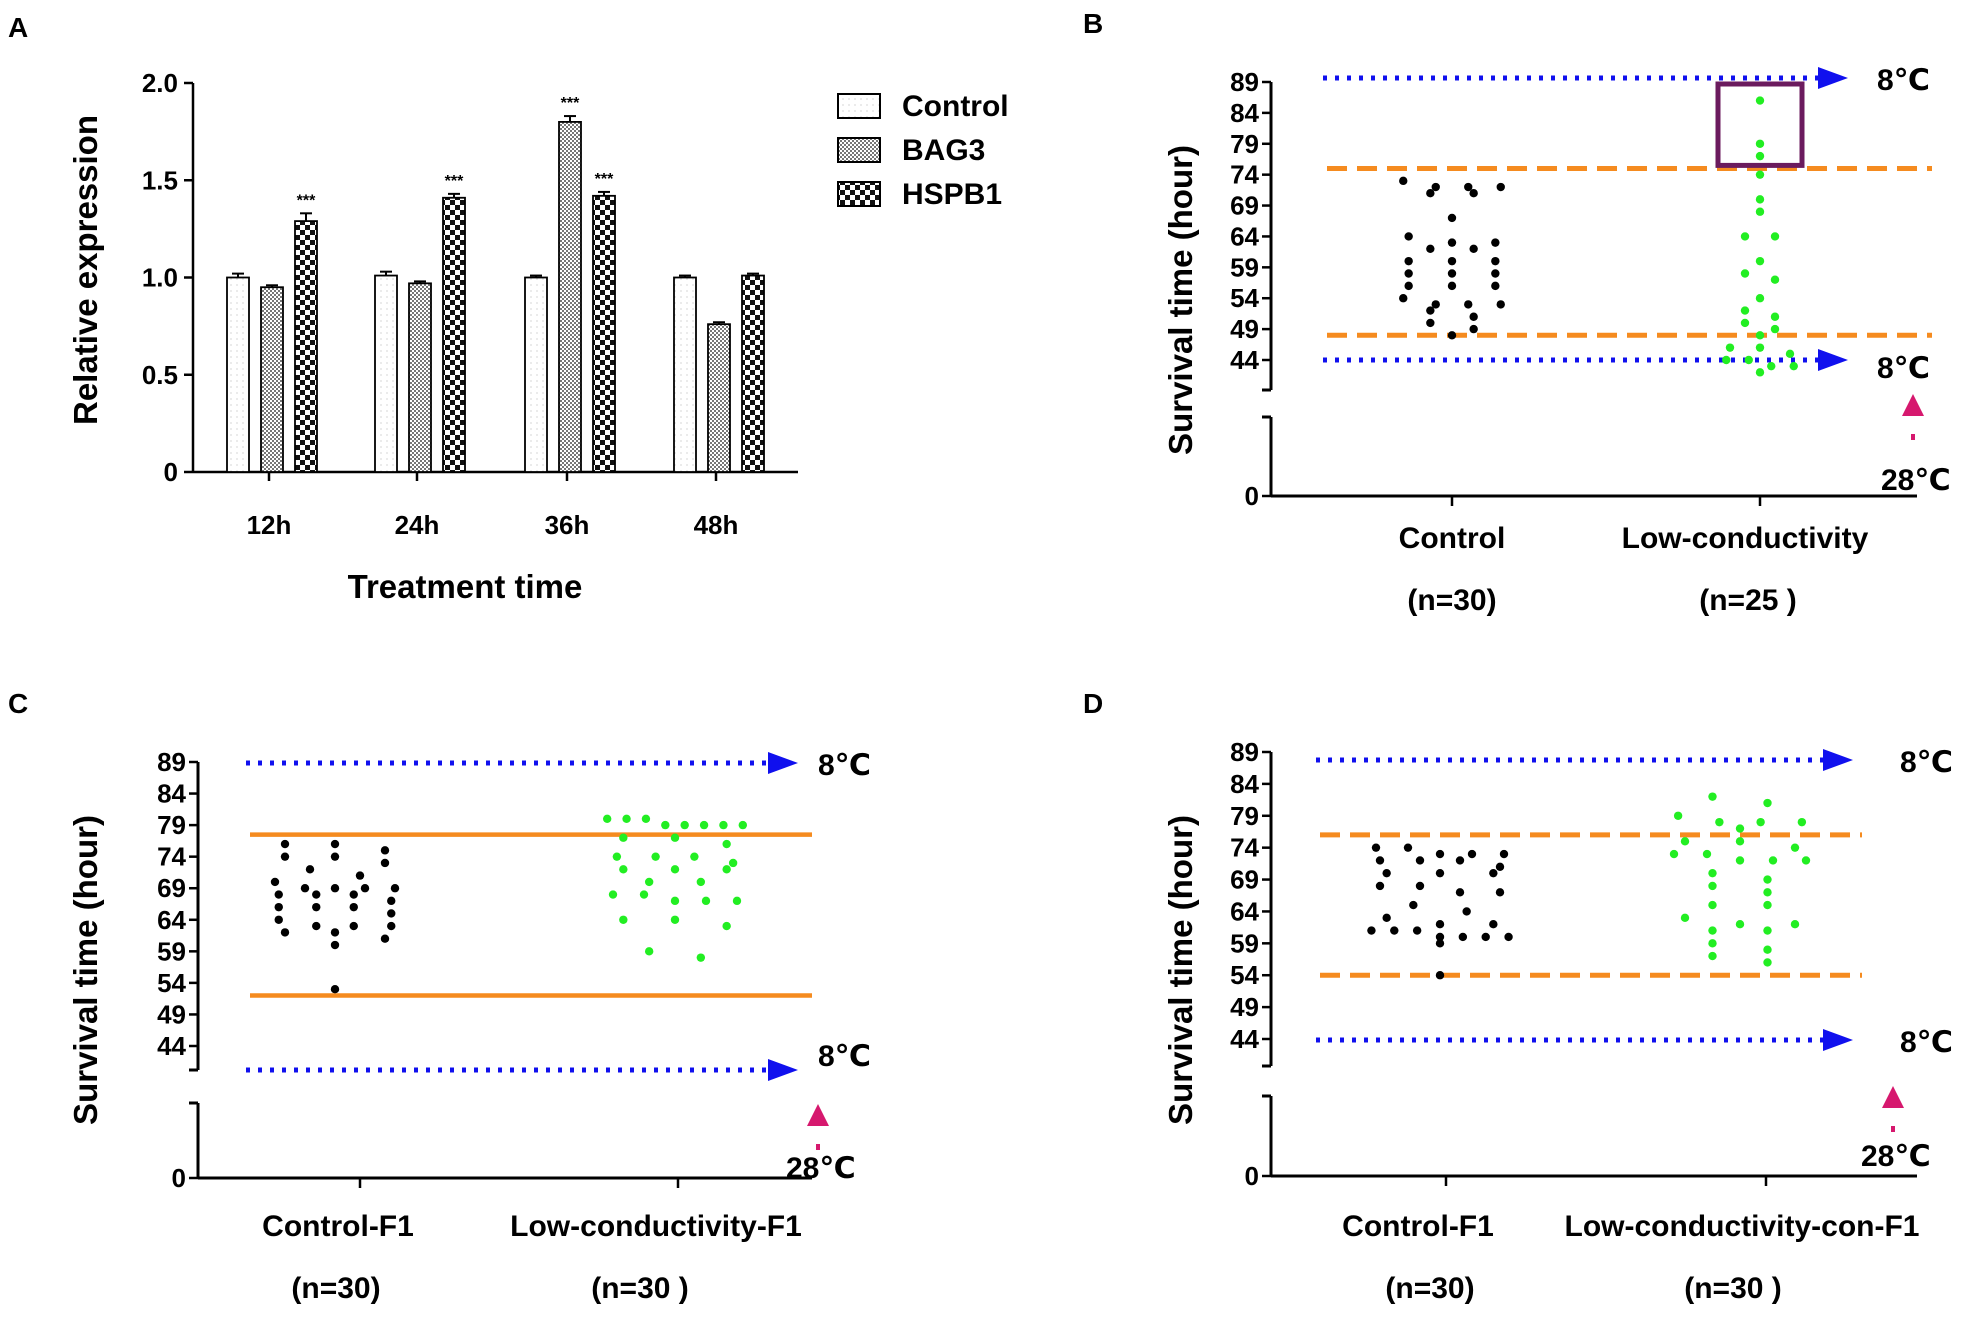 This screenshot has height=1318, width=1966. What do you see at coordinates (85, 970) in the screenshot?
I see `panel-c-y-axis-title: Survival time (hour)` at bounding box center [85, 970].